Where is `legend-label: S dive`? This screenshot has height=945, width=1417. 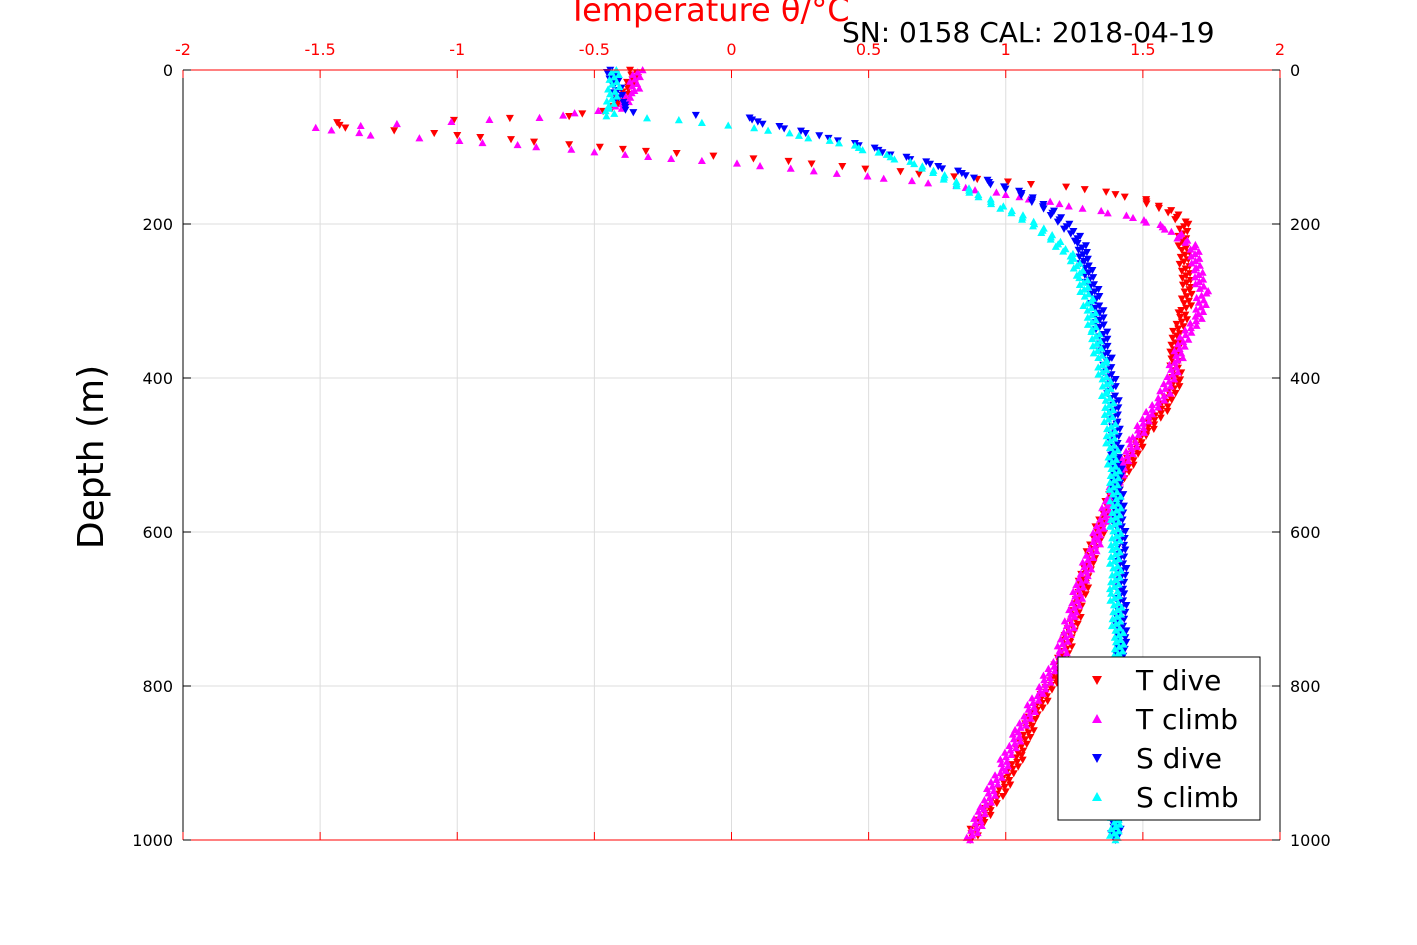
legend-label: S dive is located at coordinates (1179, 758).